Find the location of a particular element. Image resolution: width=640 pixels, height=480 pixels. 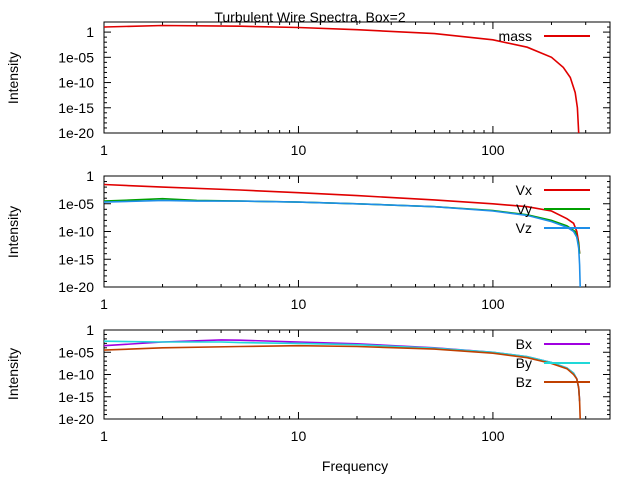

series-lines is located at coordinates (342, 379).